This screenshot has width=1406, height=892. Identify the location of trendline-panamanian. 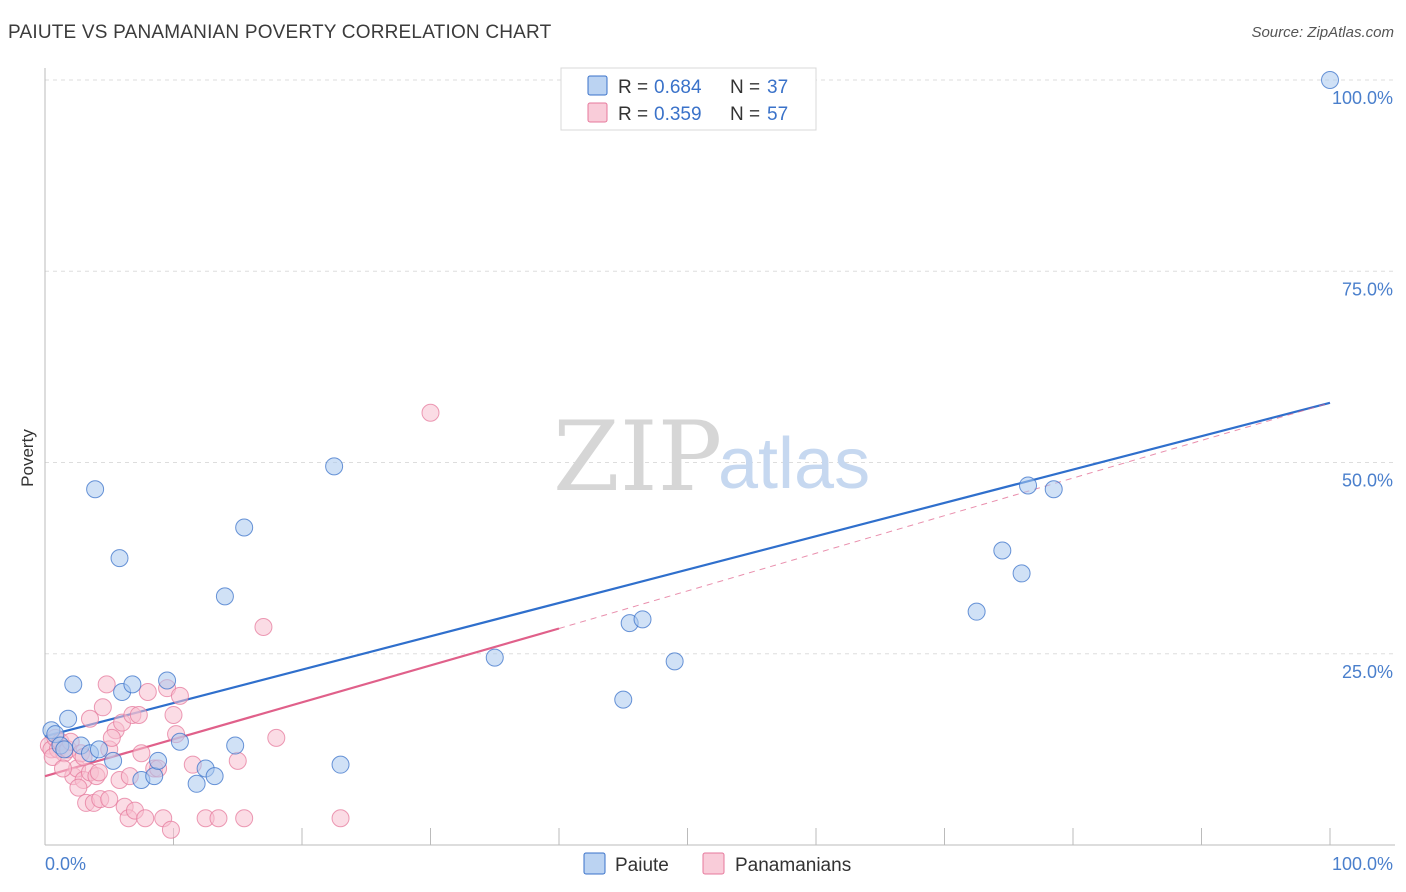
(302, 702).